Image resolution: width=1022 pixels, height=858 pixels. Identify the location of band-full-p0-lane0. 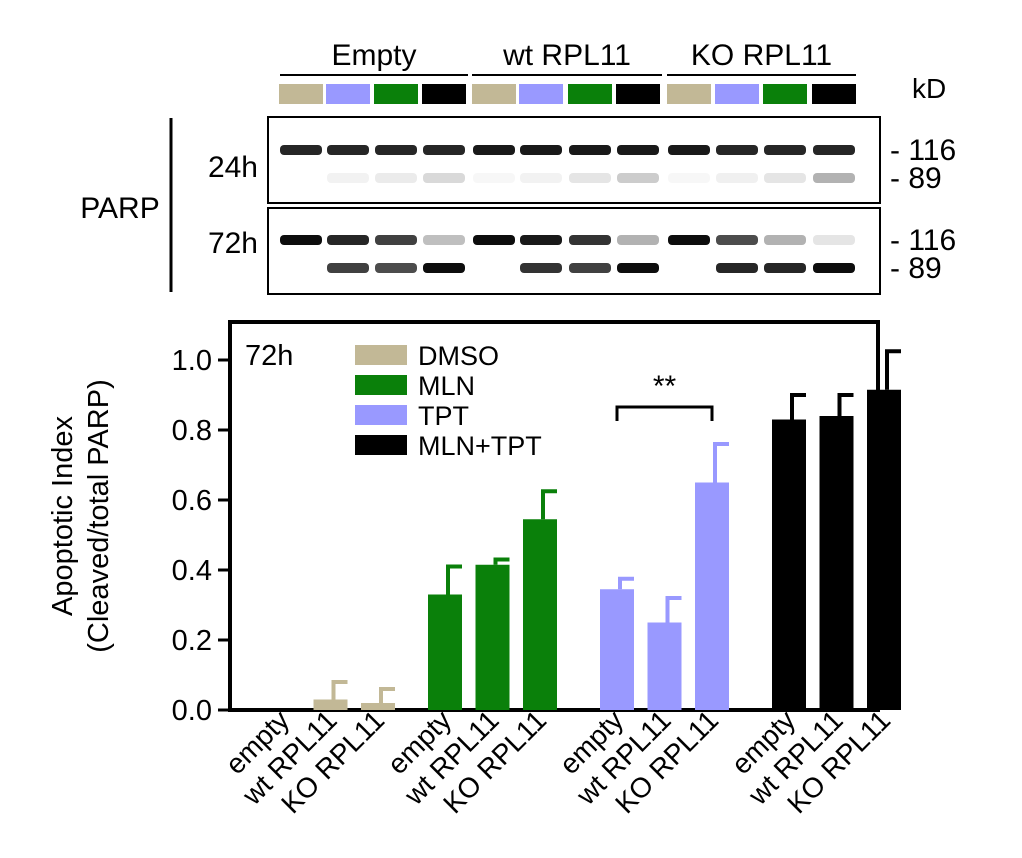
(301, 150).